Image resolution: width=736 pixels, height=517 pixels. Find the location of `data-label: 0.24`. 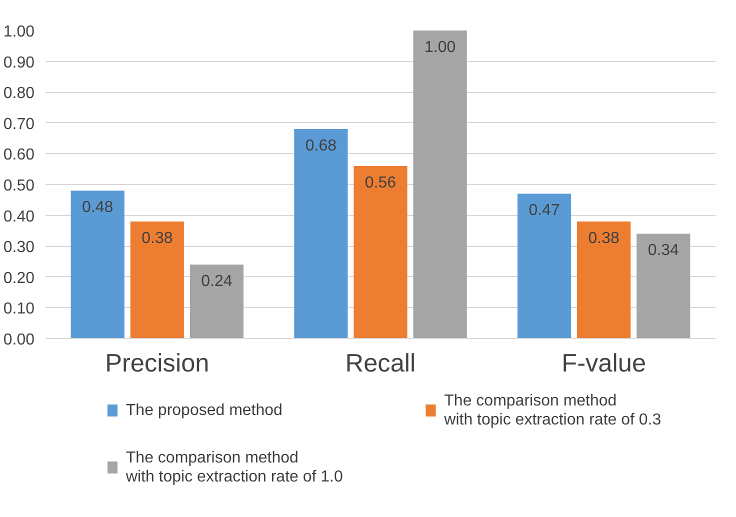

data-label: 0.24 is located at coordinates (216, 281).